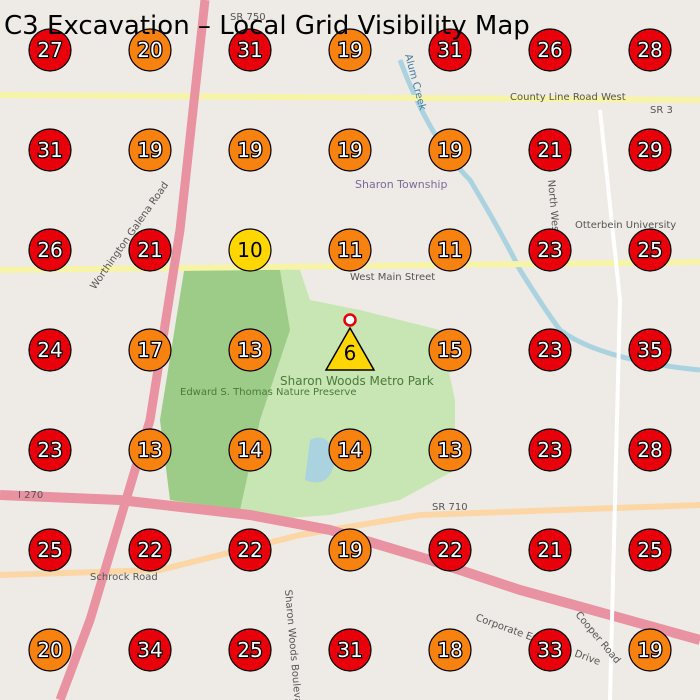  I want to click on site-marker, so click(350, 348).